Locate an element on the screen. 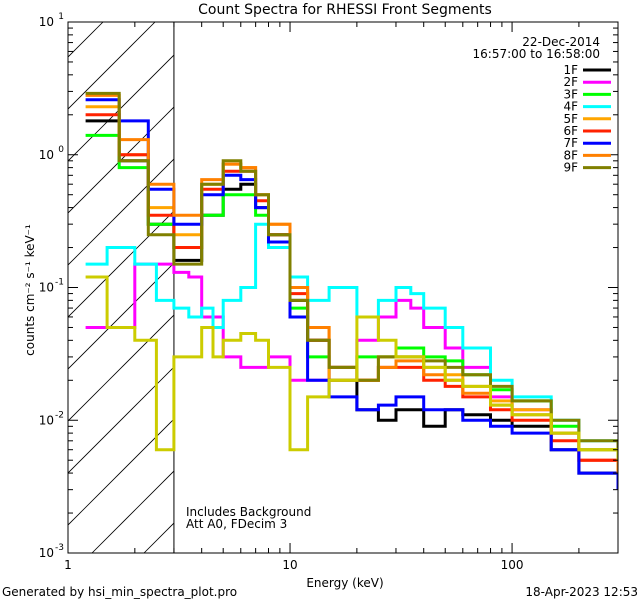  legend-label-3F: 3F is located at coordinates (570, 94).